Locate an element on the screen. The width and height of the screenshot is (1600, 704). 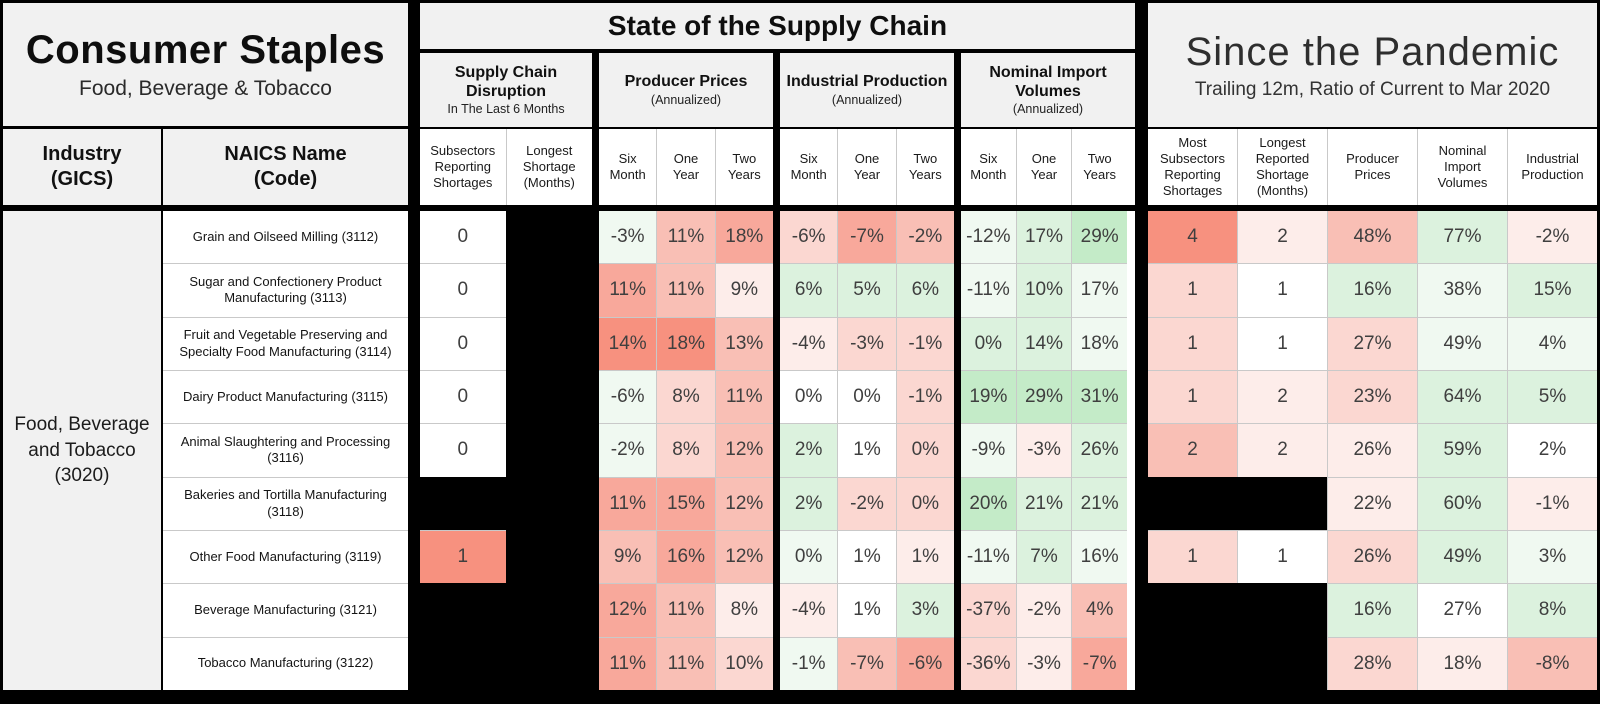
value-cell: 0 is located at coordinates (463, 396).